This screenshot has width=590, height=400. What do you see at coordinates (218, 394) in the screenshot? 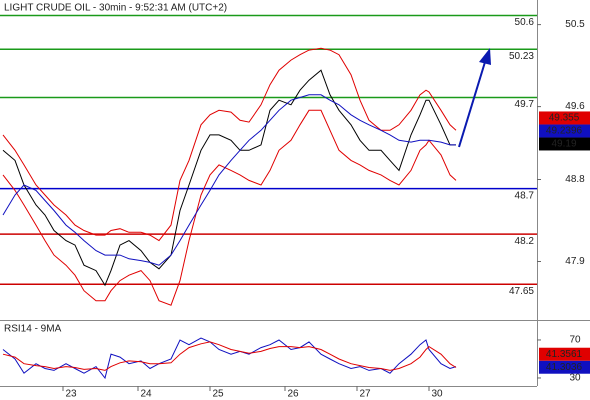
I see `x-tick-label: 25` at bounding box center [218, 394].